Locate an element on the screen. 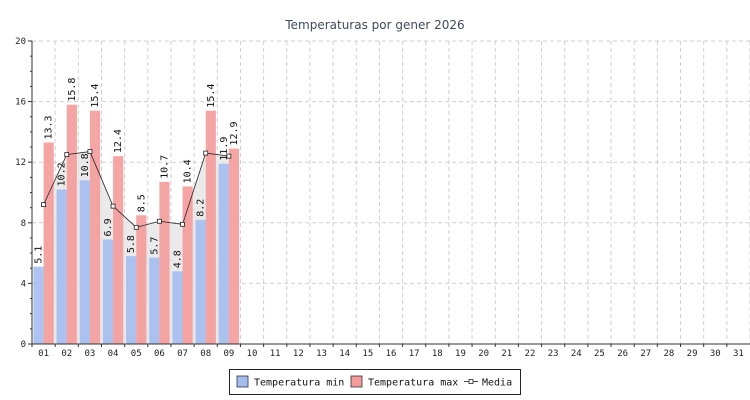  data-label-max: 8.5 is located at coordinates (141, 203).